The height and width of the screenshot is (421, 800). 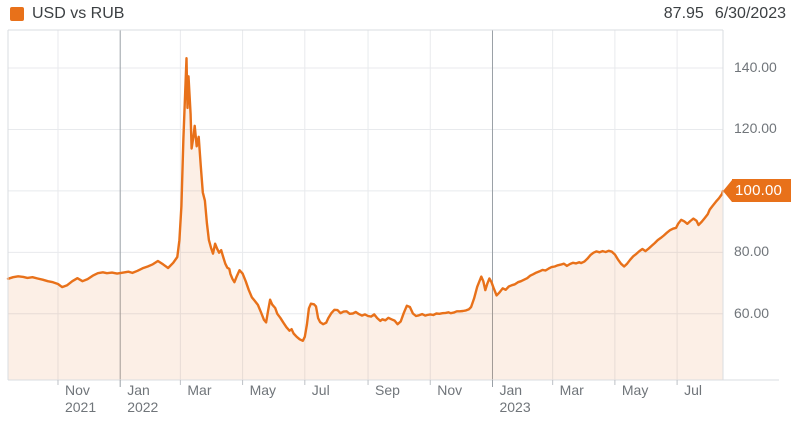 I want to click on x-axis-label: Sep, so click(x=387, y=390).